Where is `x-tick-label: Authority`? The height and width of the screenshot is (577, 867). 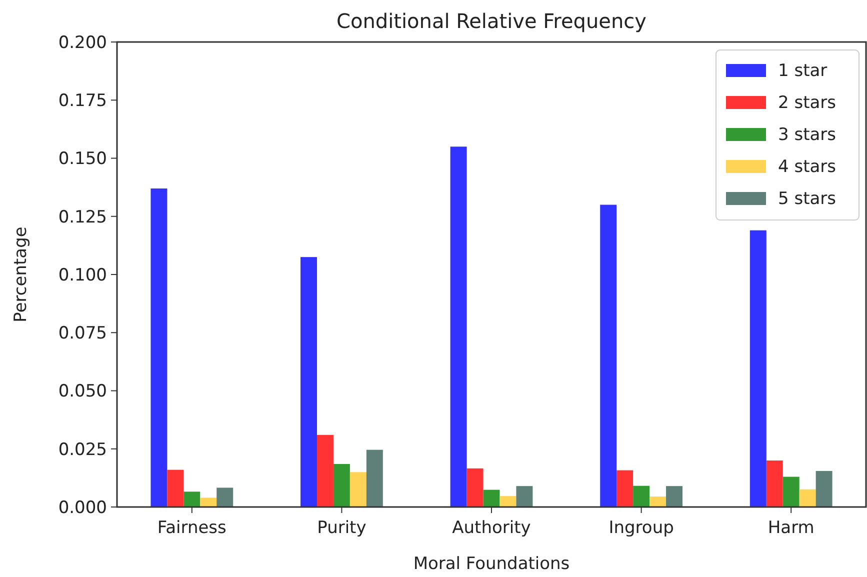 x-tick-label: Authority is located at coordinates (491, 528).